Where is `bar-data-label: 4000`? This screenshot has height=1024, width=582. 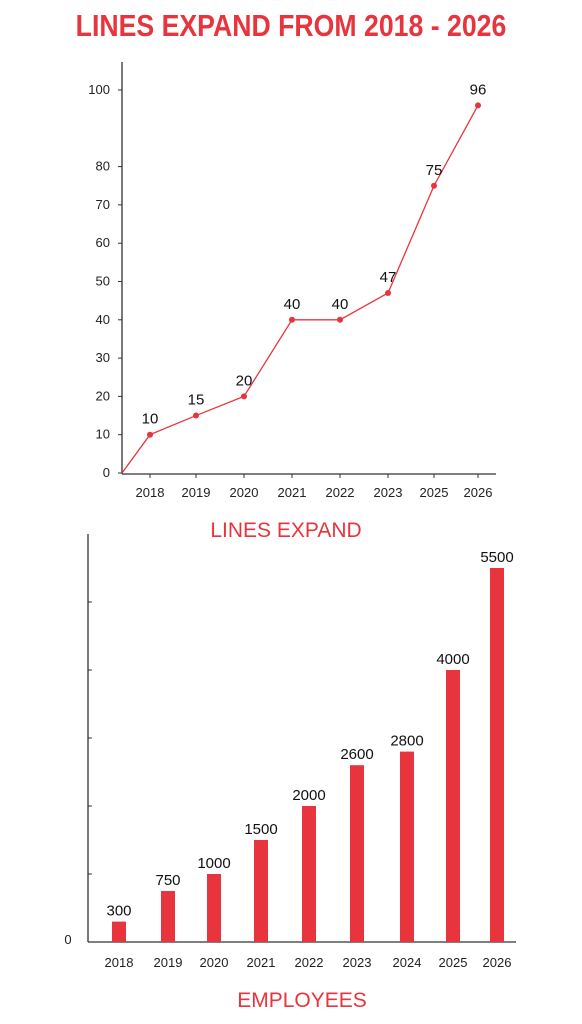
bar-data-label: 4000 is located at coordinates (452, 659).